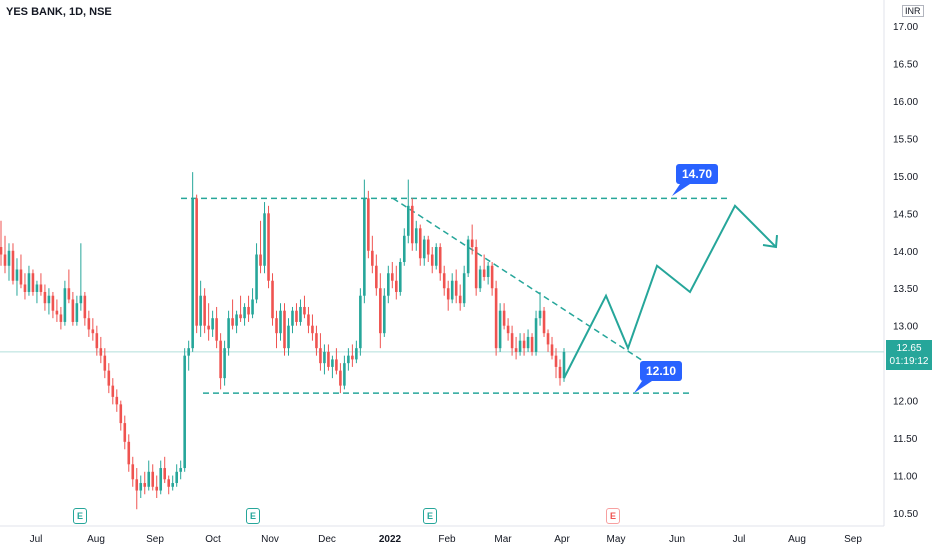 The height and width of the screenshot is (555, 932). What do you see at coordinates (909, 361) in the screenshot?
I see `bar-countdown: 01:19:12` at bounding box center [909, 361].